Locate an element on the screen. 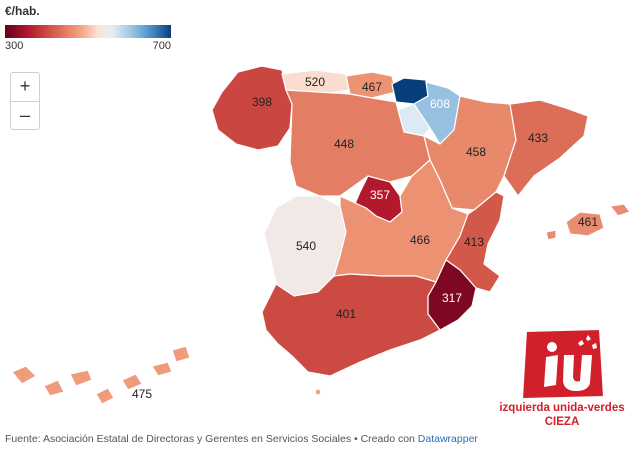 The image size is (640, 452). label-castilla-leon: 448 is located at coordinates (344, 144).